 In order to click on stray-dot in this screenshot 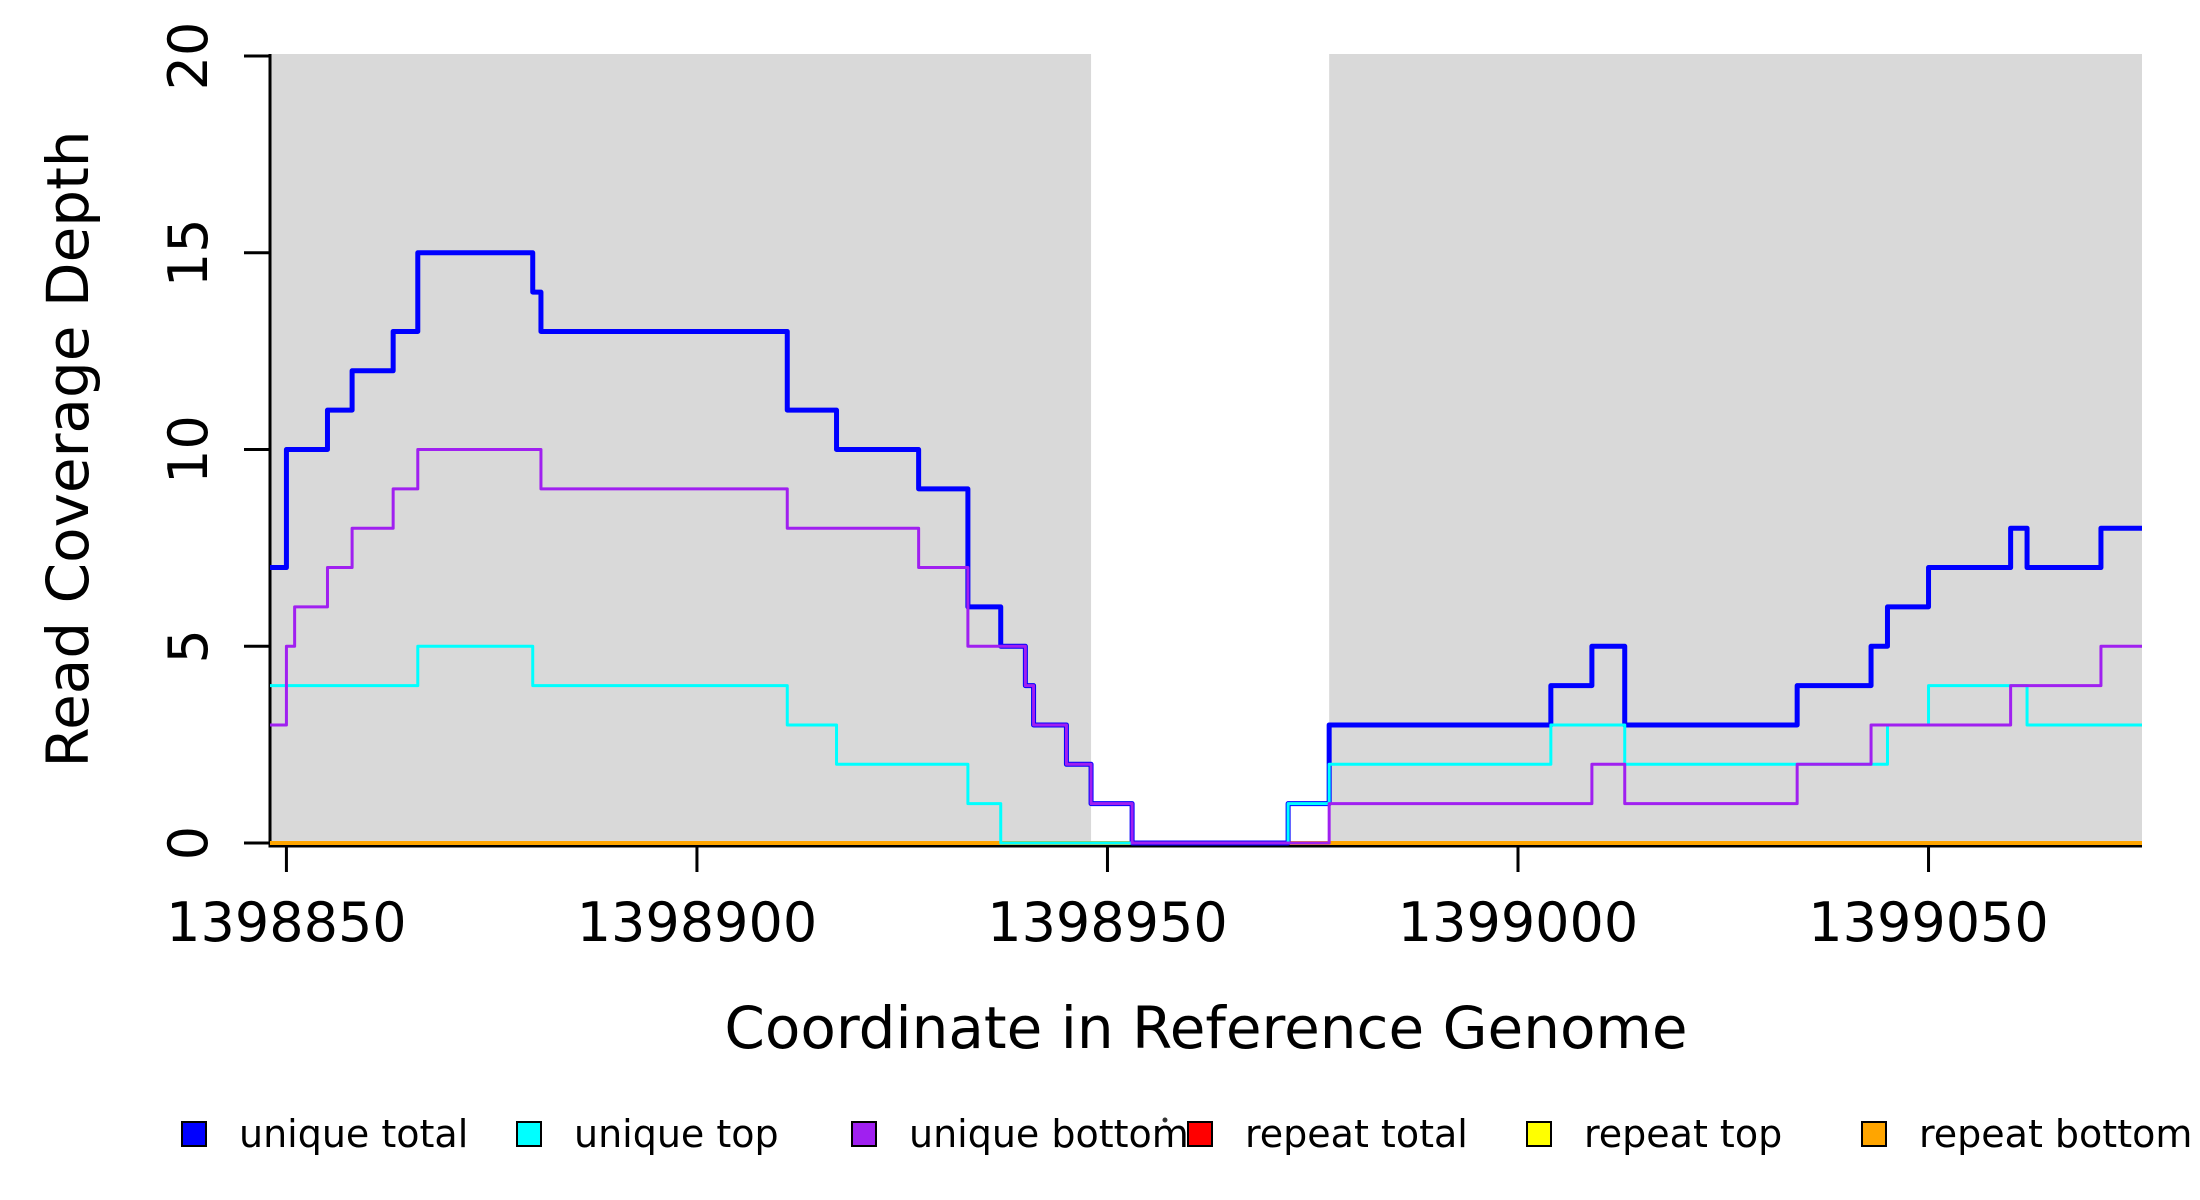, I will do `click(1165, 1120)`.